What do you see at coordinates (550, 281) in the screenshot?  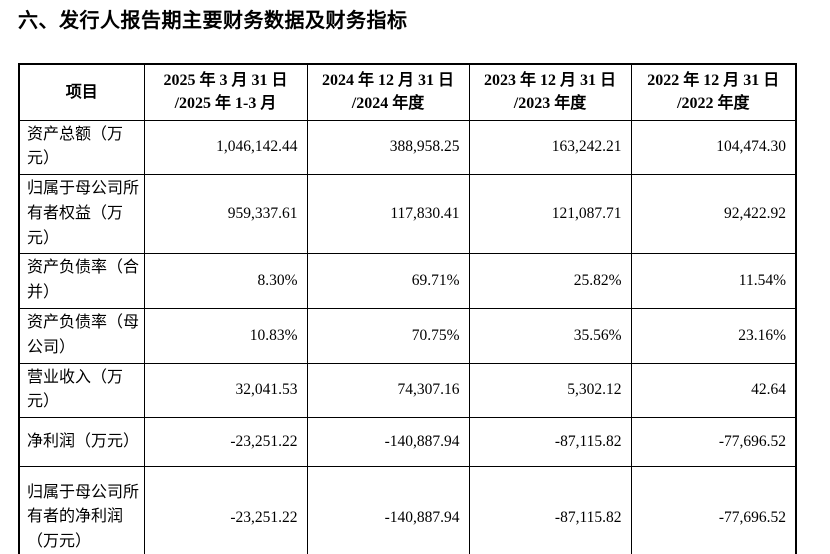 I see `value-cell: 25.82%` at bounding box center [550, 281].